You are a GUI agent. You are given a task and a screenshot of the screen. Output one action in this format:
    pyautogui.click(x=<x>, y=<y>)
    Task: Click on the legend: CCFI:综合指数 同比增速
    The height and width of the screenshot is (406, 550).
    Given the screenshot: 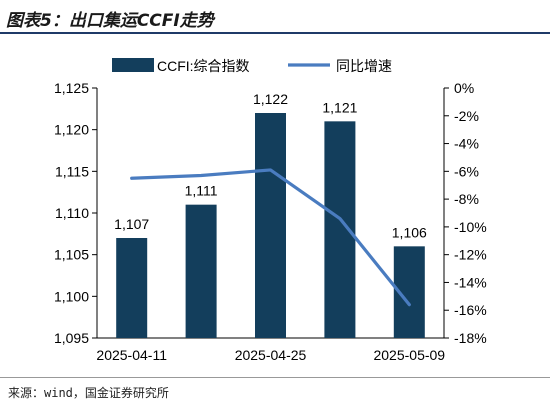 What is the action you would take?
    pyautogui.click(x=252, y=66)
    